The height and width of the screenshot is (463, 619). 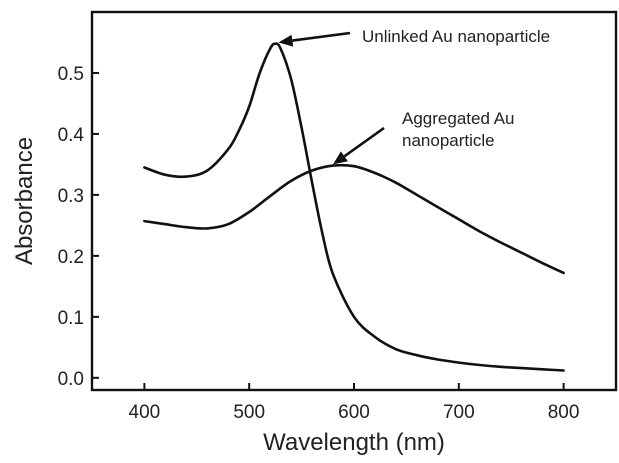 What do you see at coordinates (340, 158) in the screenshot?
I see `annotation-aggregated-arrowhead` at bounding box center [340, 158].